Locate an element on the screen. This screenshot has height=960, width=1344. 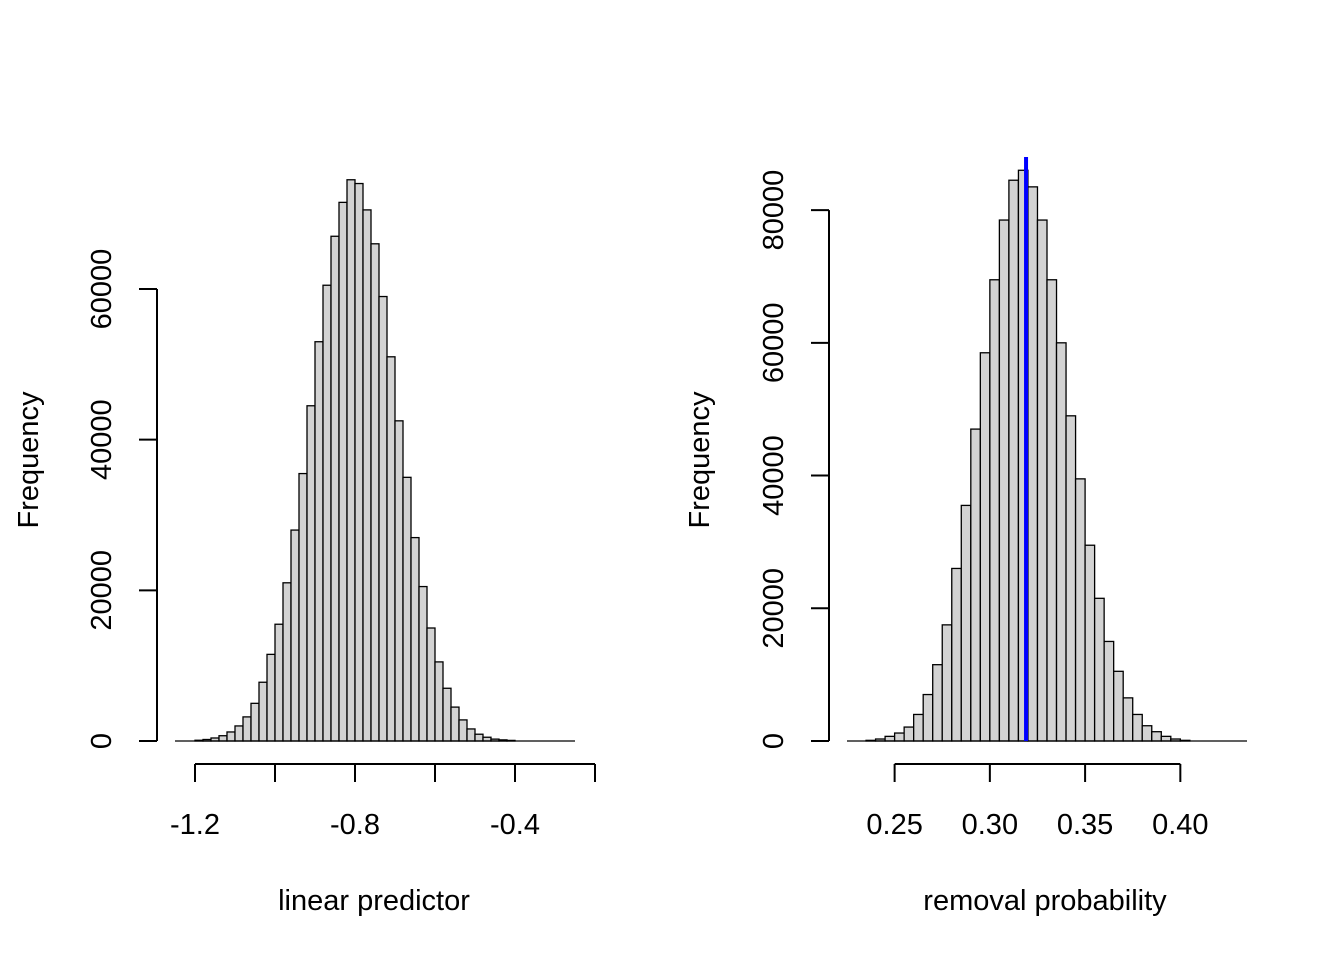
y-axis: 0 20000 40000 60000 80000 is located at coordinates (794, 459).